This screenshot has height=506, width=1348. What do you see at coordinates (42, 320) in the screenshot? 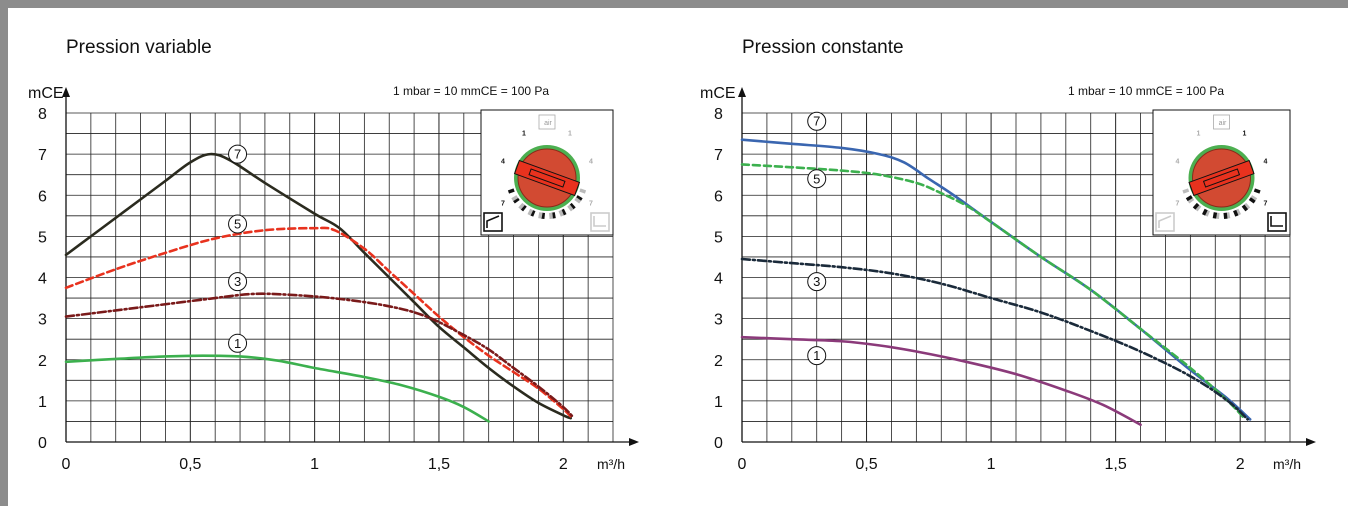
I see `y-tick-label: 3` at bounding box center [42, 320].